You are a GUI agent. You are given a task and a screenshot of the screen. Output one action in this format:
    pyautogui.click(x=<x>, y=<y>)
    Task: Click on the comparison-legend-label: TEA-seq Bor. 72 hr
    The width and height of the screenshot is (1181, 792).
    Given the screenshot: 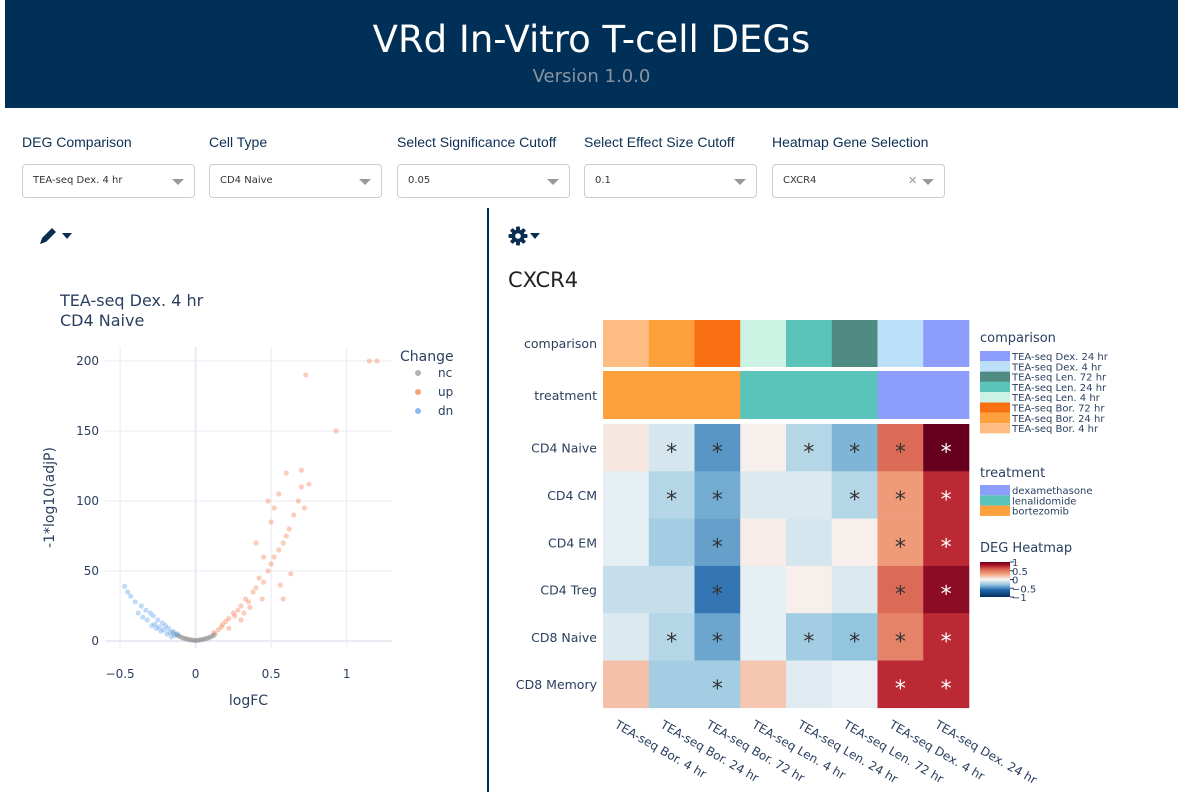 What is the action you would take?
    pyautogui.click(x=1058, y=409)
    